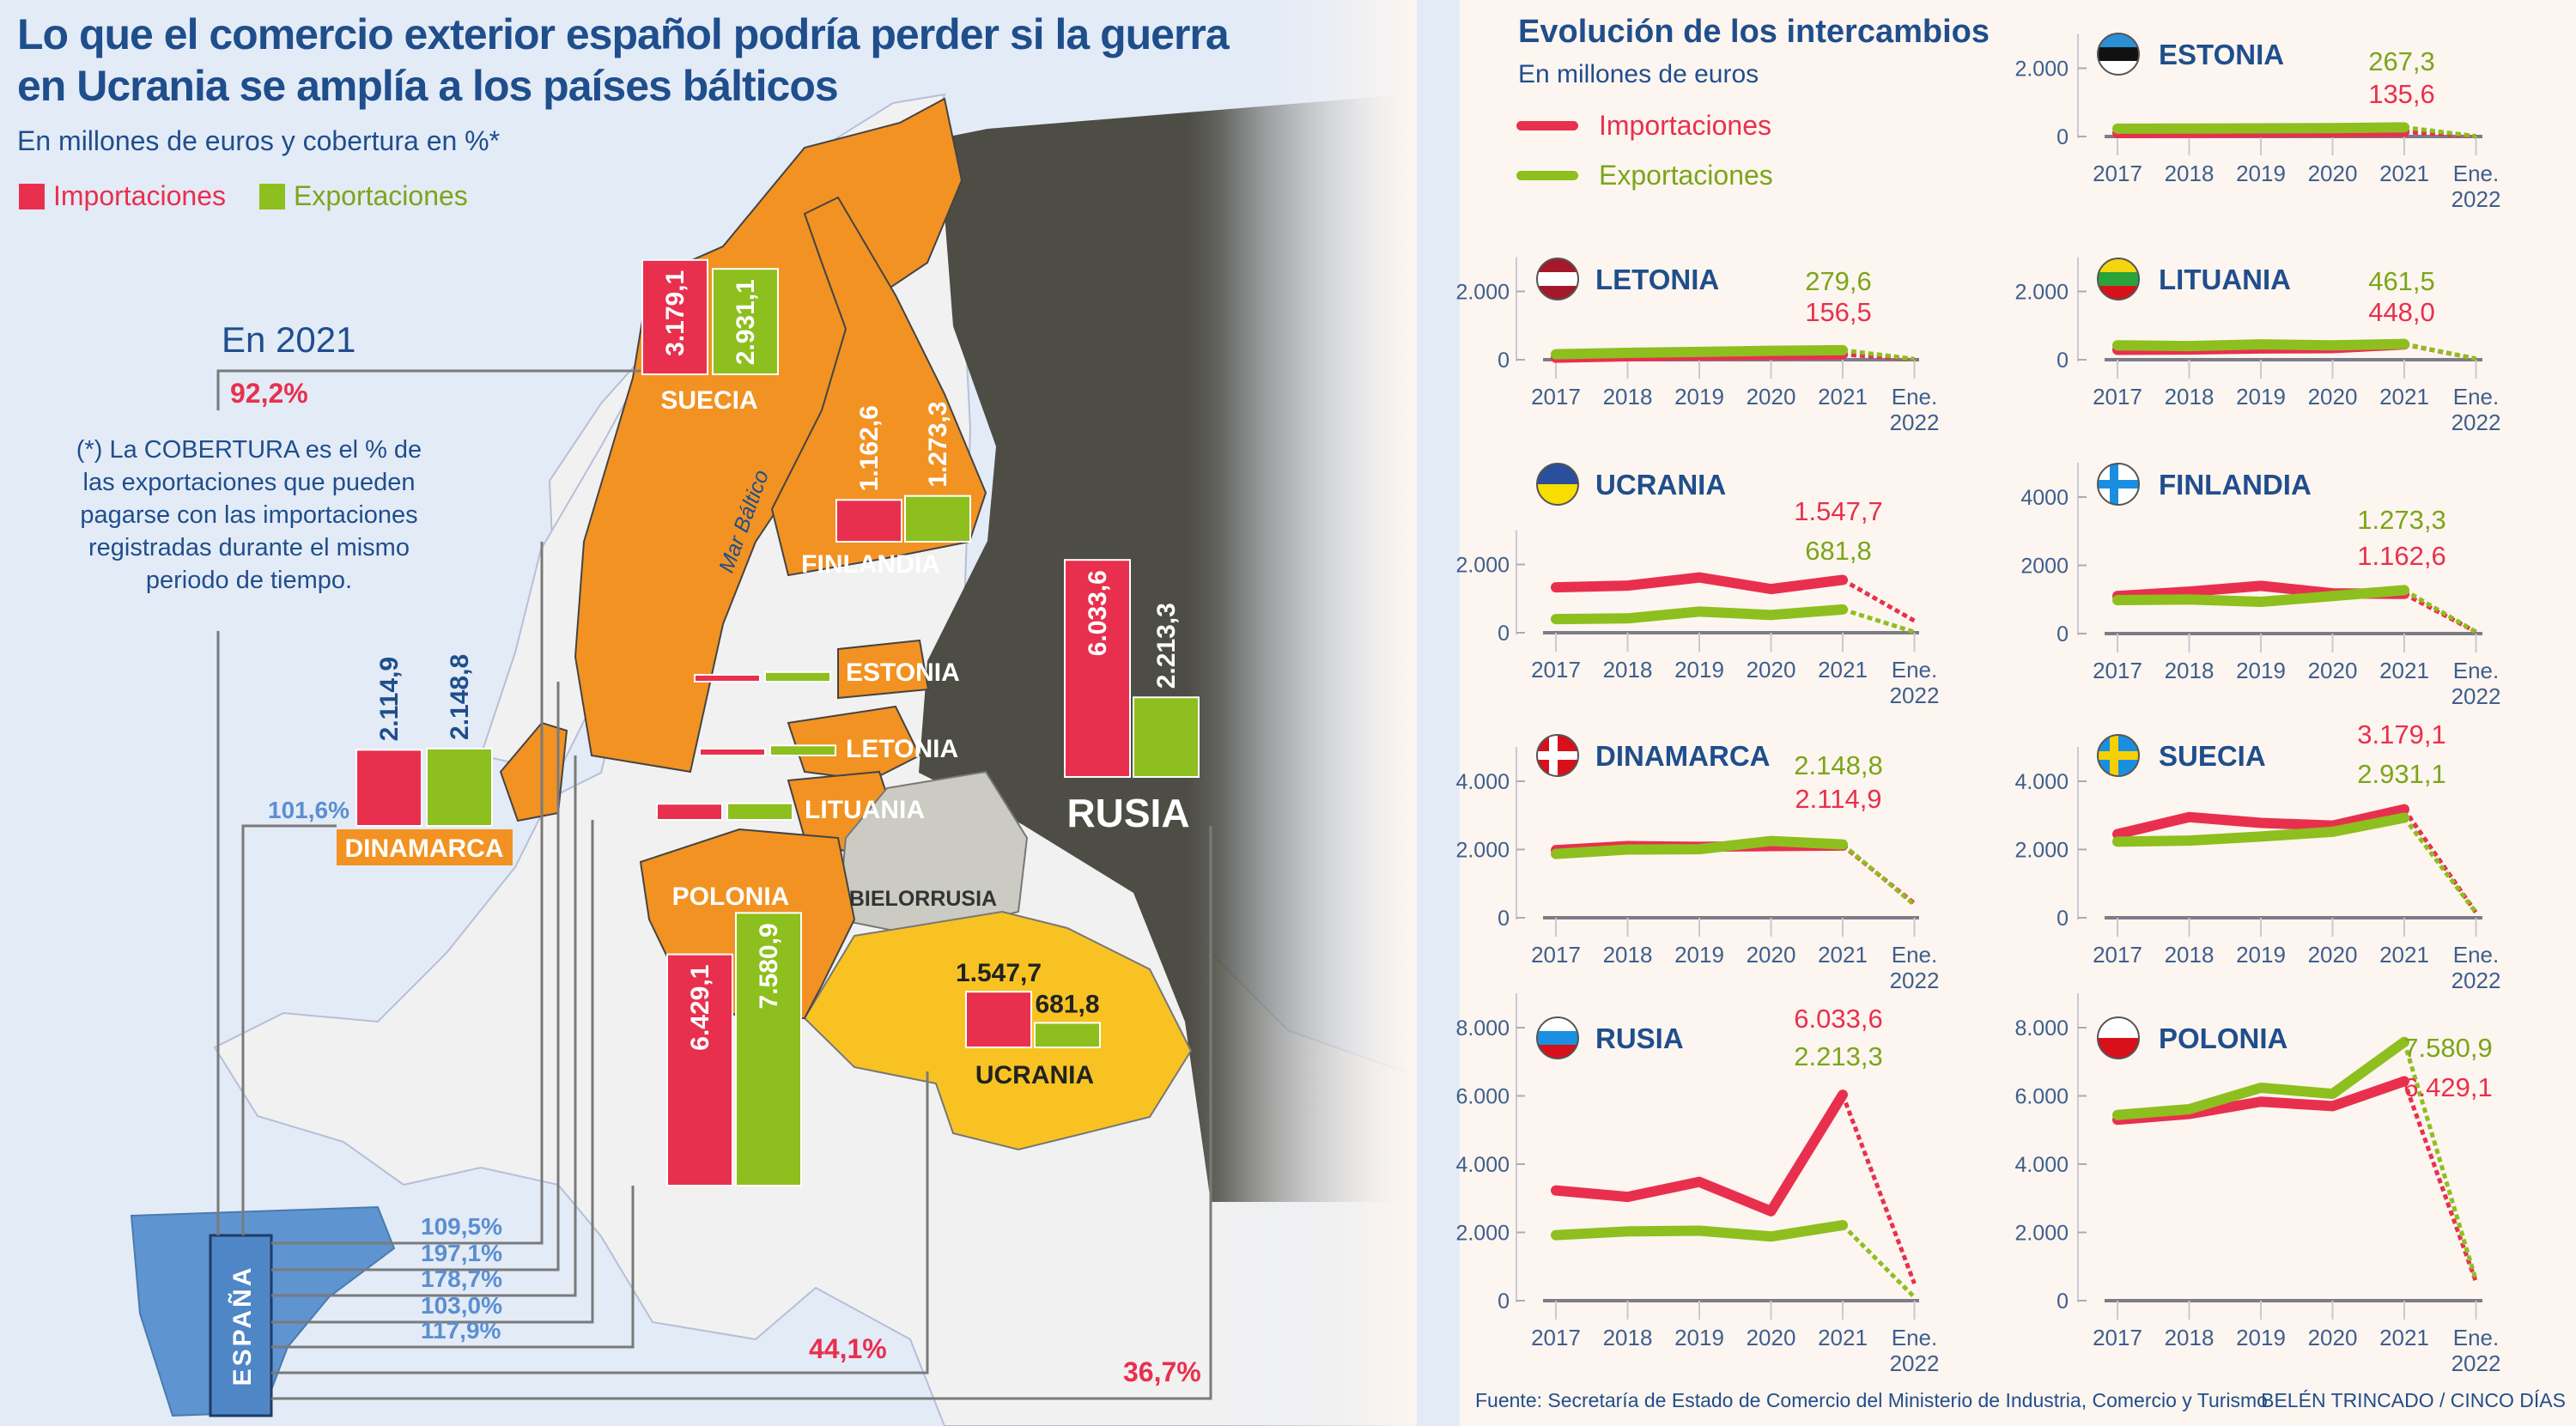 This screenshot has height=1426, width=2576. What do you see at coordinates (1682, 756) in the screenshot?
I see `dinamarca-chart-title: DINAMARCA` at bounding box center [1682, 756].